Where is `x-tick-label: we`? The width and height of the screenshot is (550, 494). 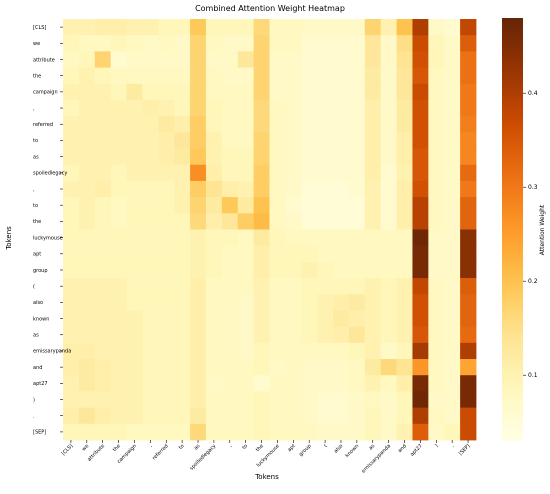
x-tick-label: we is located at coordinates (85, 447).